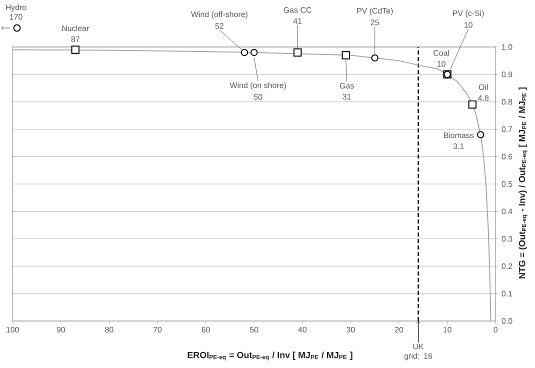 The image size is (535, 368). Describe the element at coordinates (523, 182) in the screenshot. I see `text: NTG = (Out$_{PE-eq}$ - Inv) / Out$_{PE-eq}$ [ MJ$_{PE}$ / MJ$_{PE}$ ]` at that location.